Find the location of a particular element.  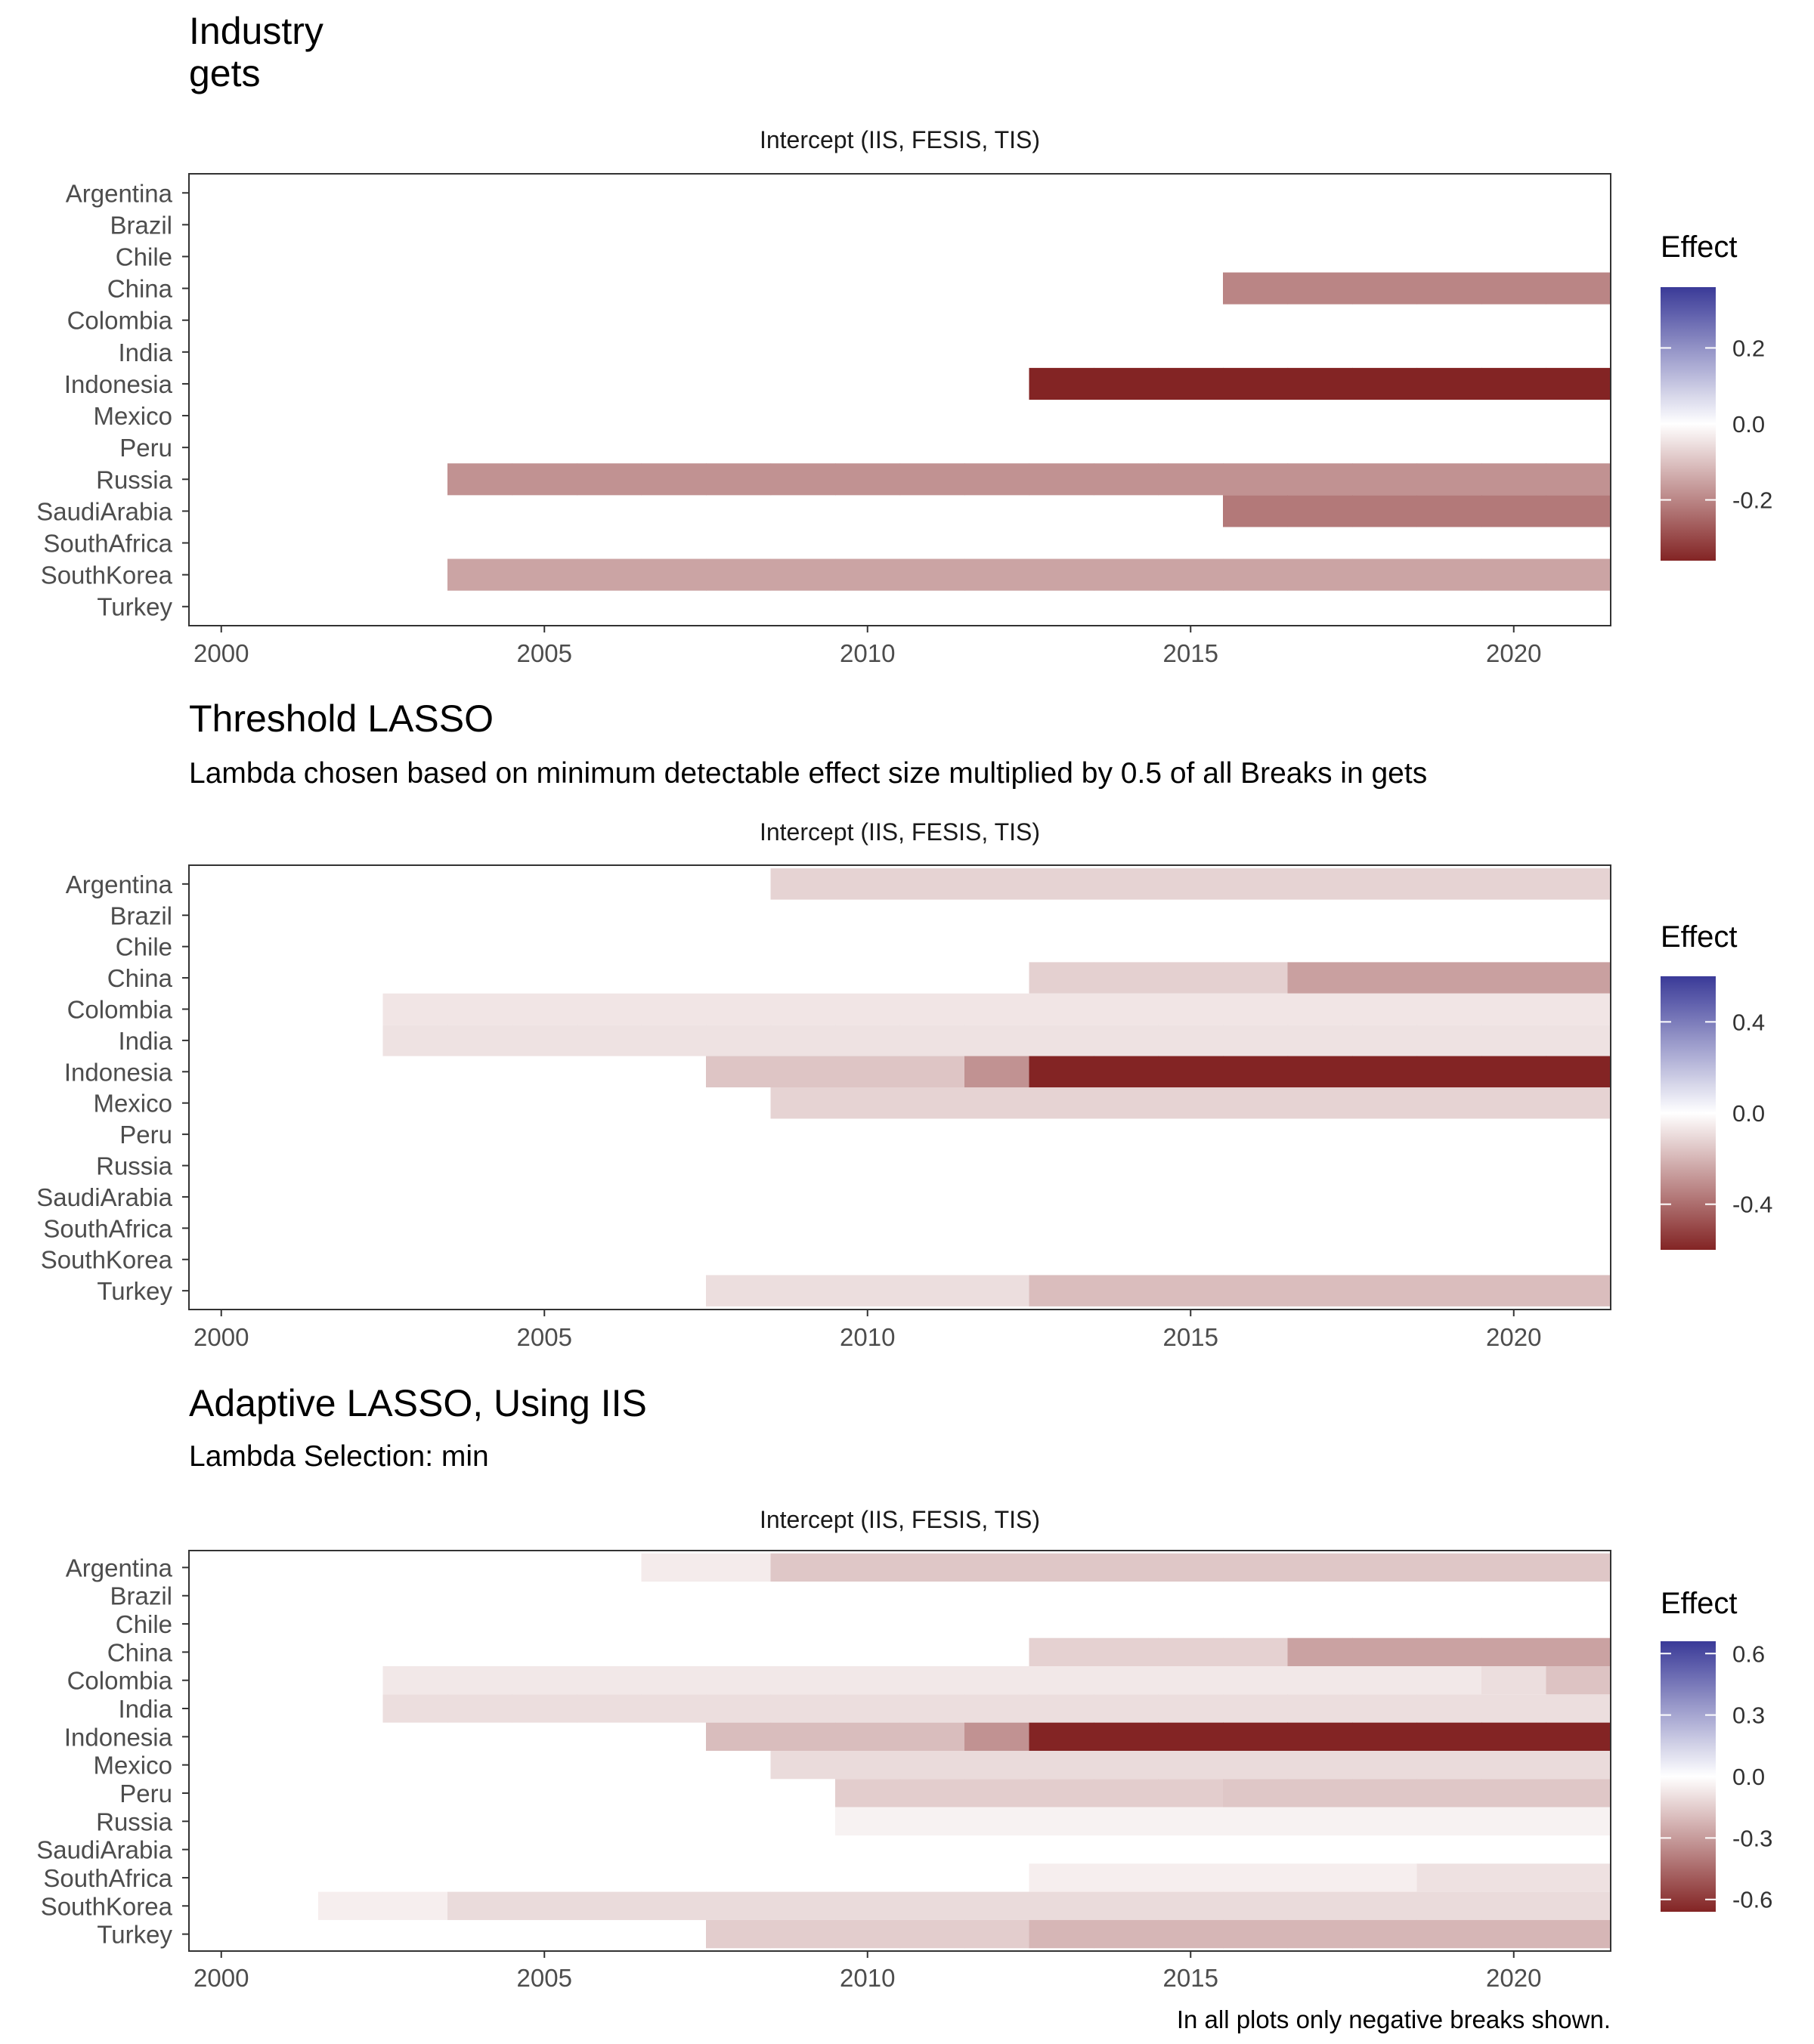

y-tick-label: SouthAfrica is located at coordinates (107, 1228).